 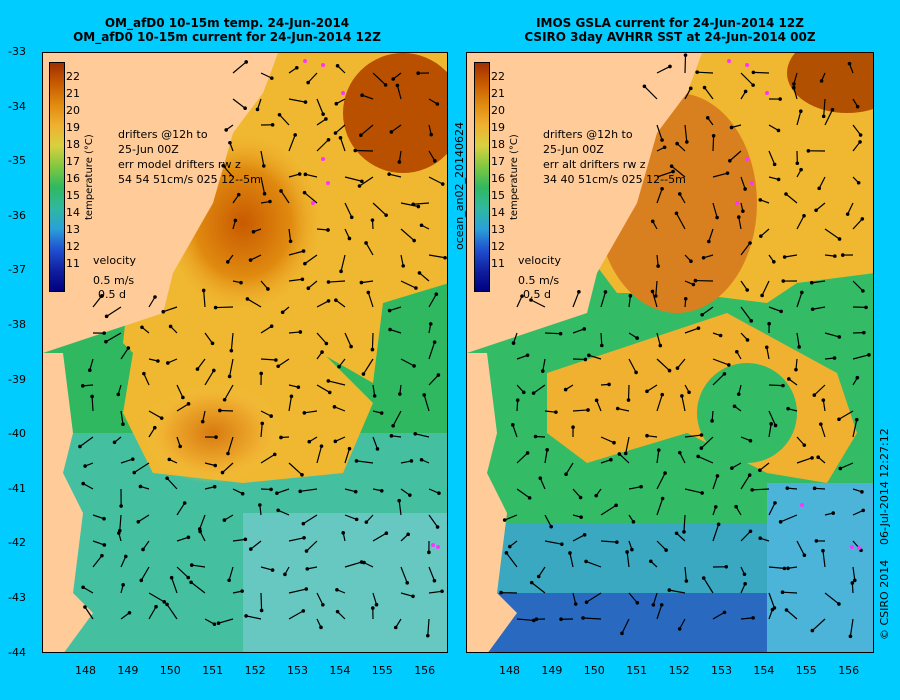 I want to click on lon-tick-label: 154, so click(x=340, y=670).